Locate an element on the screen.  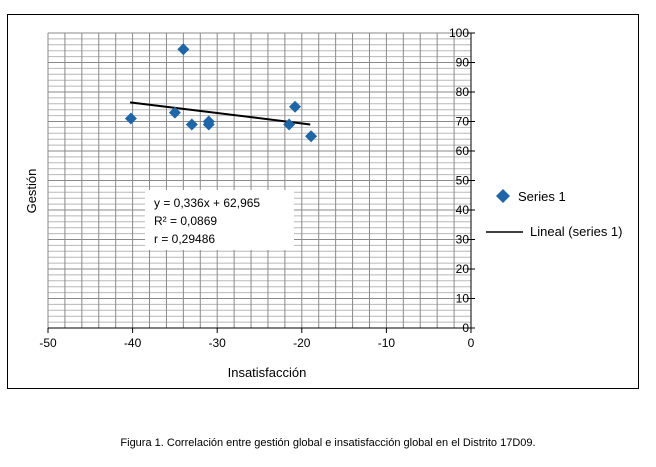
x-tick-label: -10 is located at coordinates (387, 343).